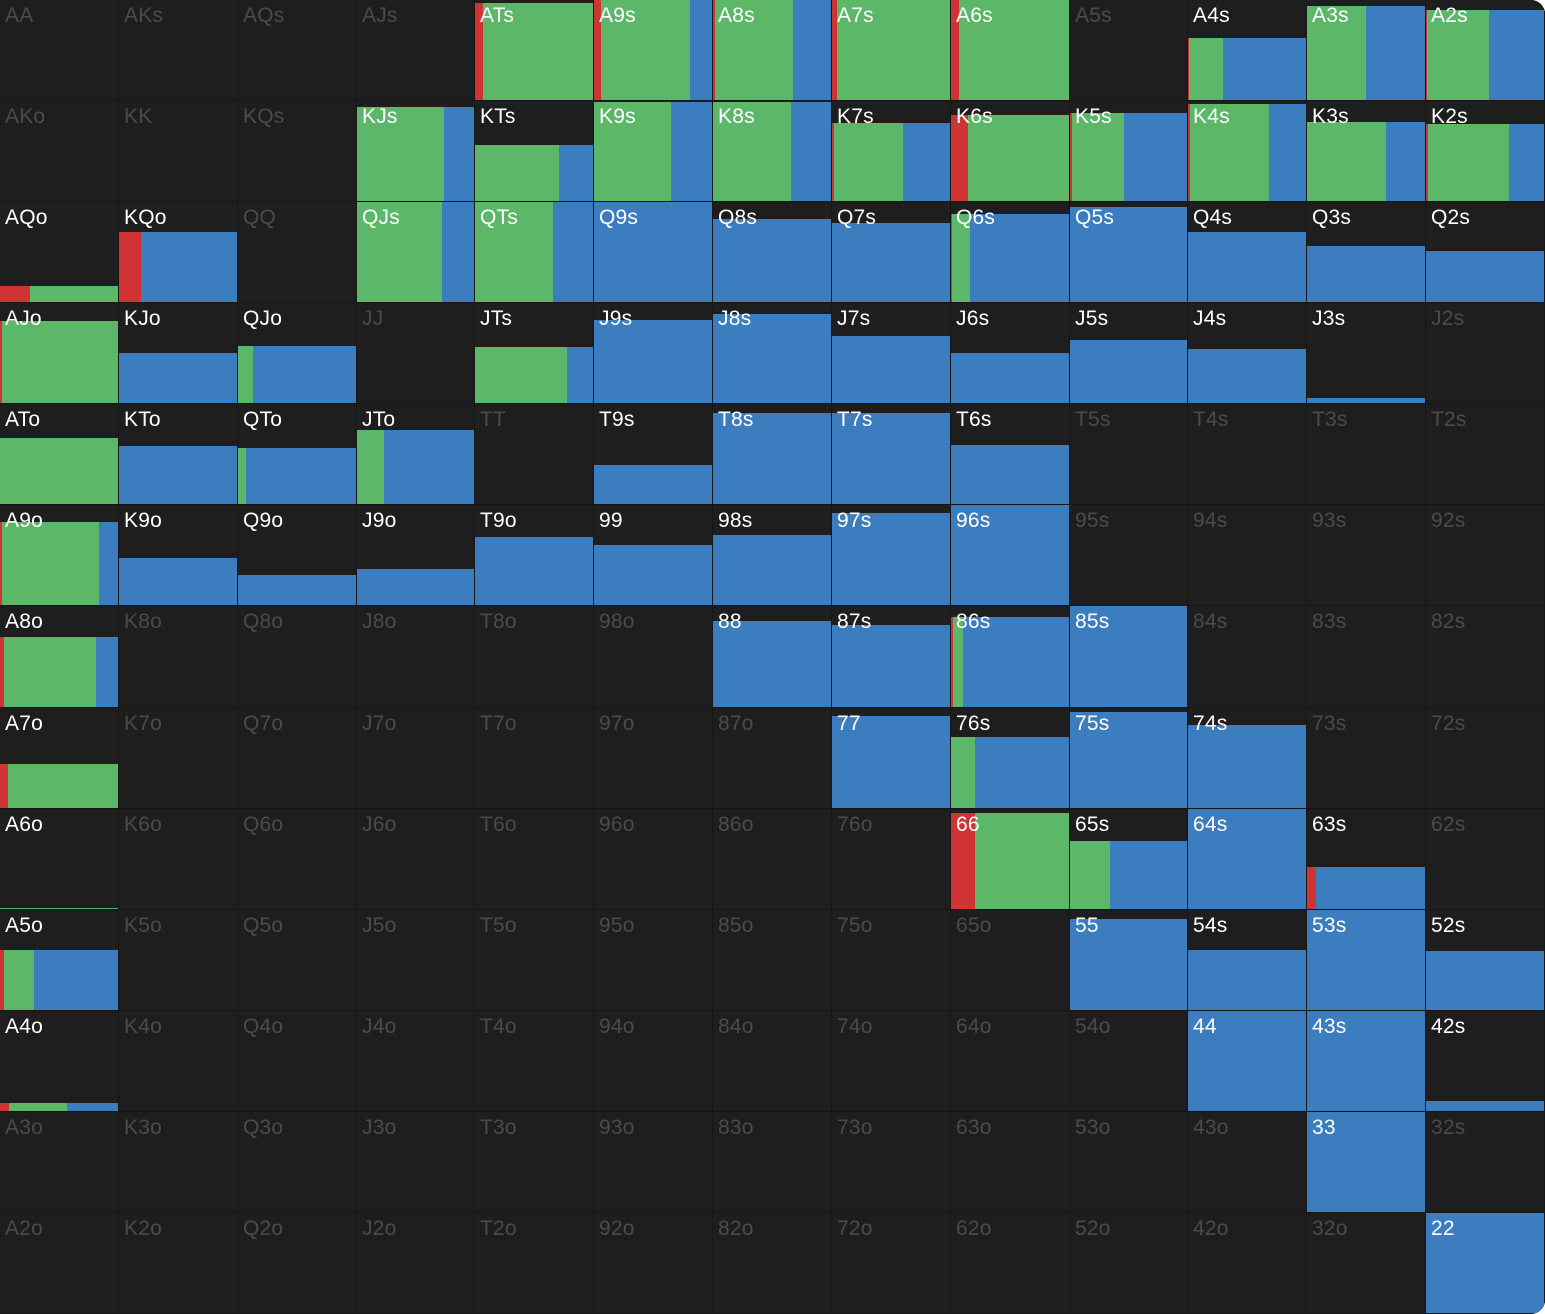 This screenshot has height=1314, width=1545. What do you see at coordinates (416, 657) in the screenshot?
I see `hand-cell: J8o` at bounding box center [416, 657].